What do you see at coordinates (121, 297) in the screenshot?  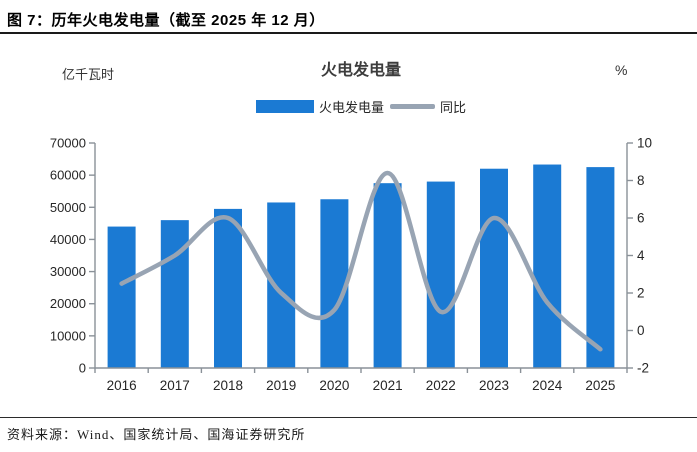 I see `bar-2016` at bounding box center [121, 297].